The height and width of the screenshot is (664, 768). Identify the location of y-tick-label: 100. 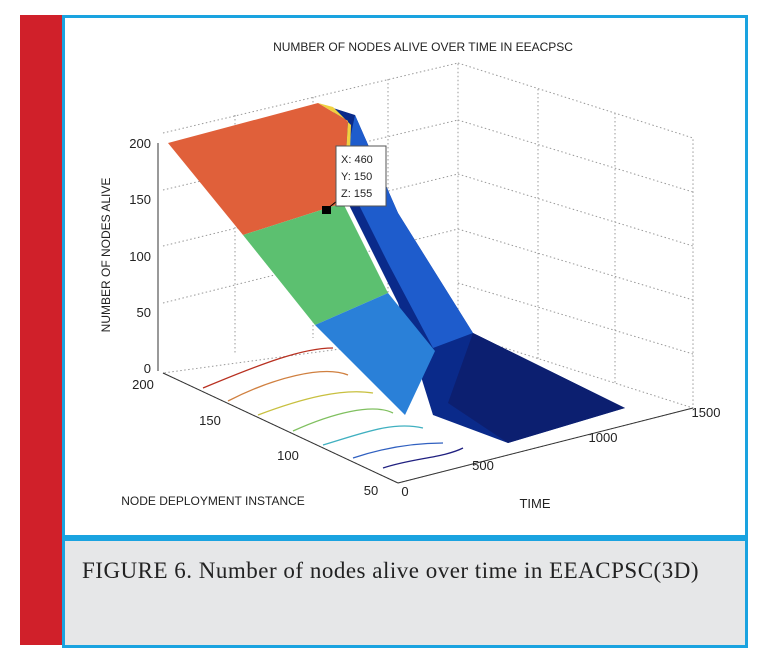
(288, 455).